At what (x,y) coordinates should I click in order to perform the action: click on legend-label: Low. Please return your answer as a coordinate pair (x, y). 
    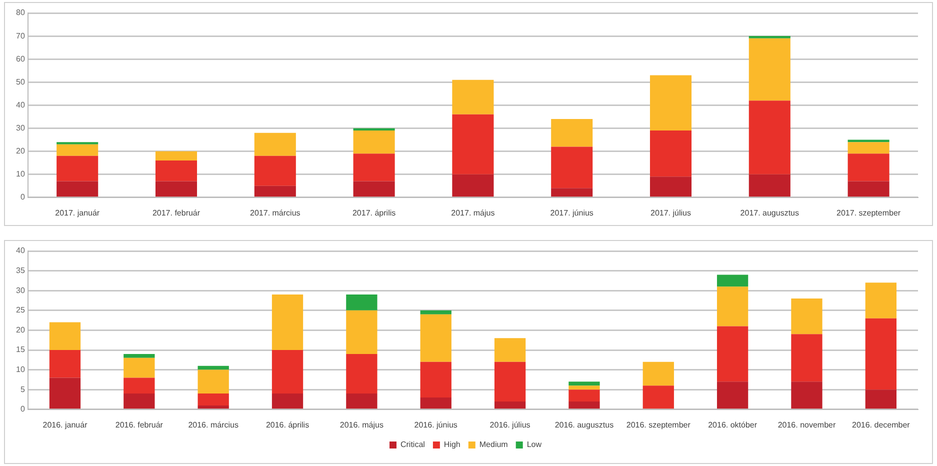
    Looking at the image, I should click on (534, 445).